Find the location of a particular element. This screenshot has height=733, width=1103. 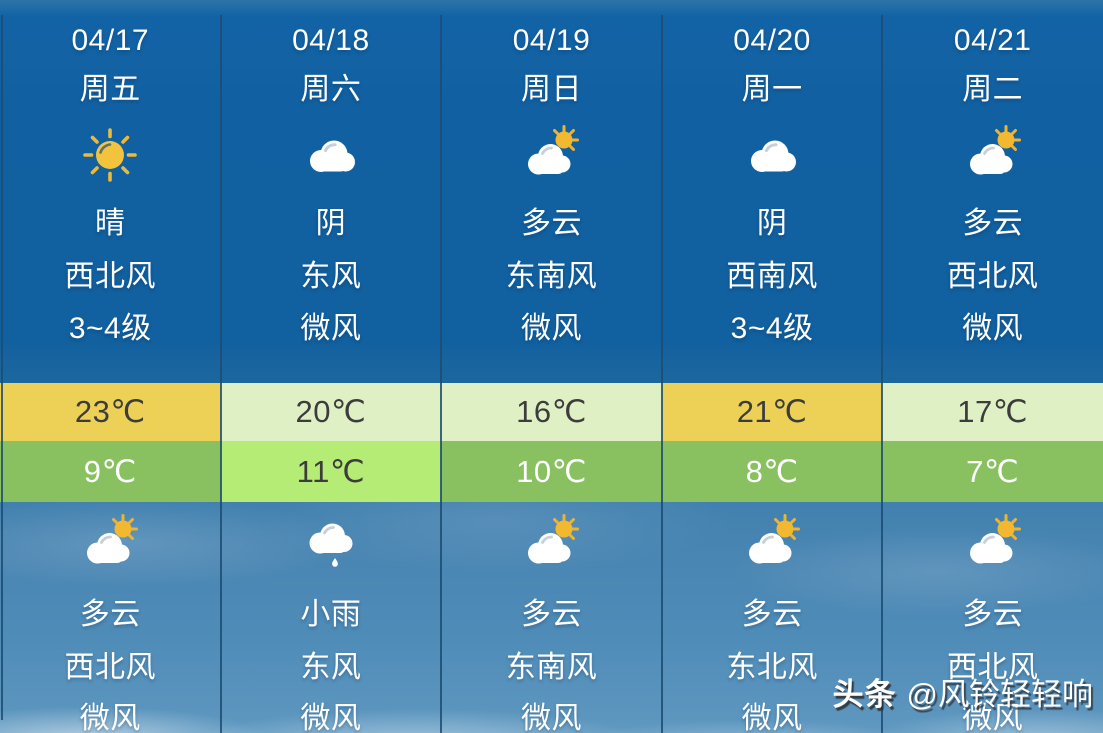

weekday-label: 周五 is located at coordinates (110, 89).